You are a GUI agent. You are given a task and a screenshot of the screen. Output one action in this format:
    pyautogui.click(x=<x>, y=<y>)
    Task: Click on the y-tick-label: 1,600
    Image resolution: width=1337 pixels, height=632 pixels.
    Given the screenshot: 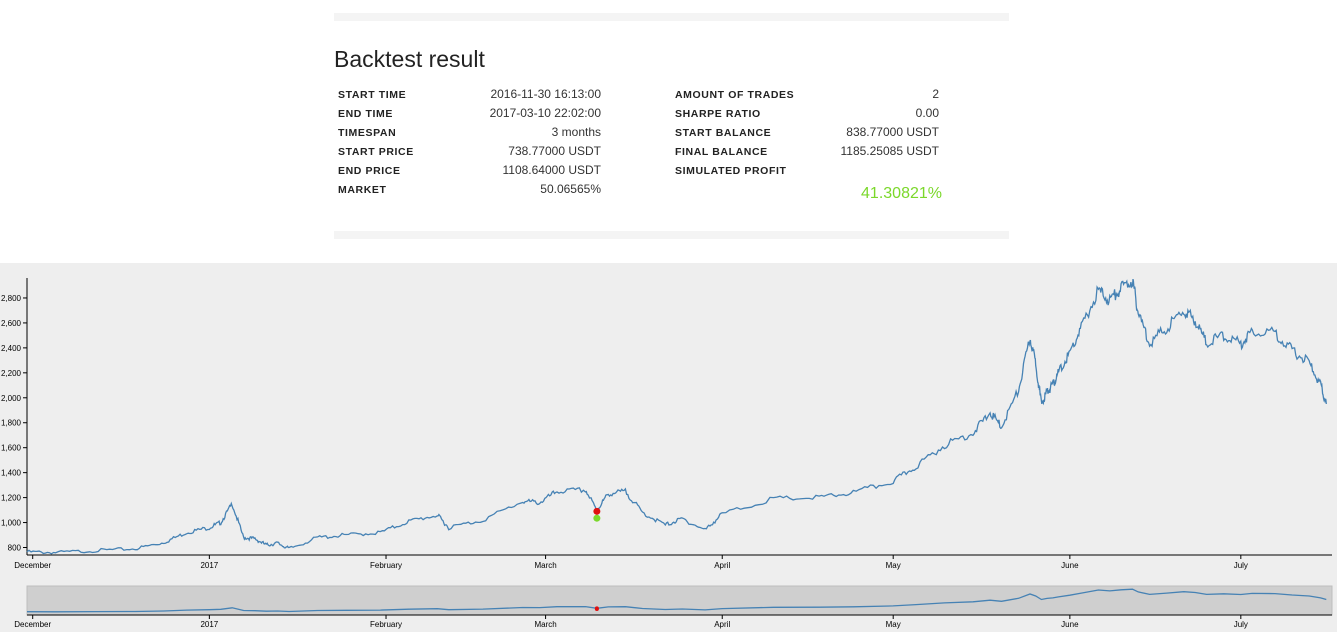 What is the action you would take?
    pyautogui.click(x=11, y=448)
    